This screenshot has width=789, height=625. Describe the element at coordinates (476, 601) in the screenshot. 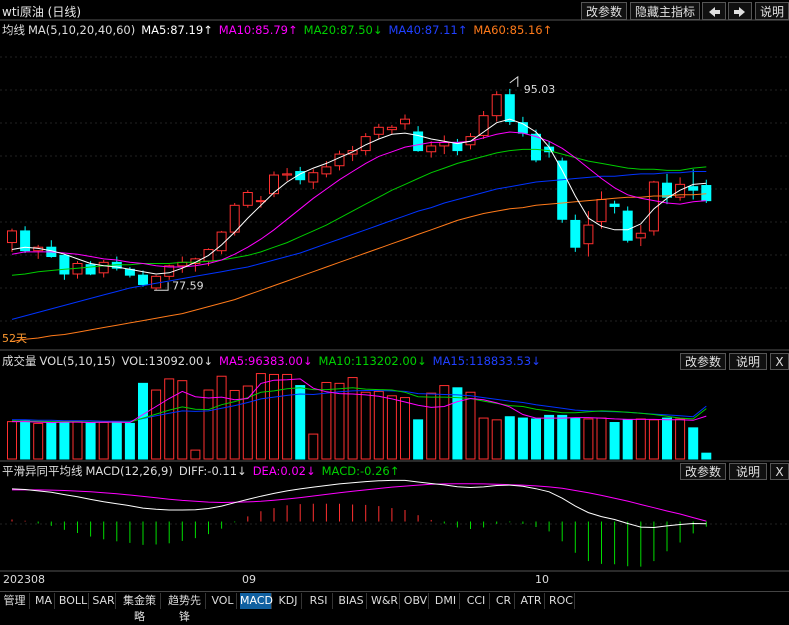

I see `tab-cci: CCI` at that location.